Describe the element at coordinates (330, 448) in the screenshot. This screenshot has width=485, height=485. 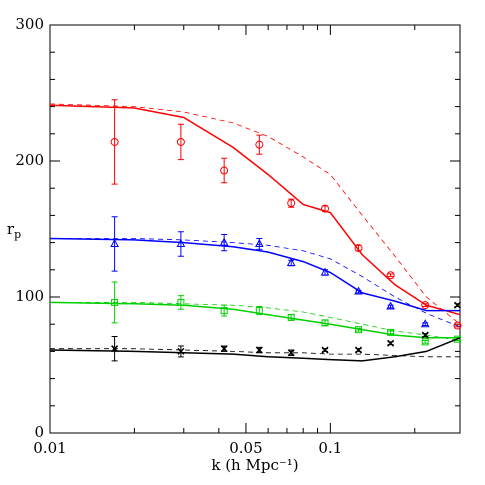
I see `x-tick-label: 0.1` at that location.